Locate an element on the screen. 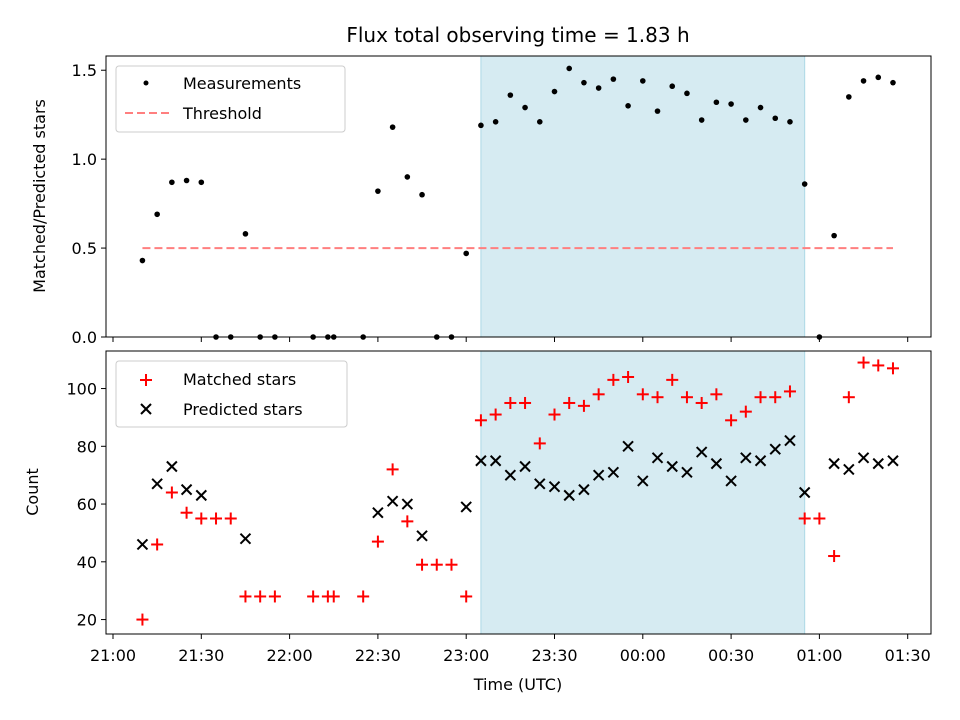 This screenshot has height=720, width=960. legend-matched-label: Matched stars is located at coordinates (239, 379).